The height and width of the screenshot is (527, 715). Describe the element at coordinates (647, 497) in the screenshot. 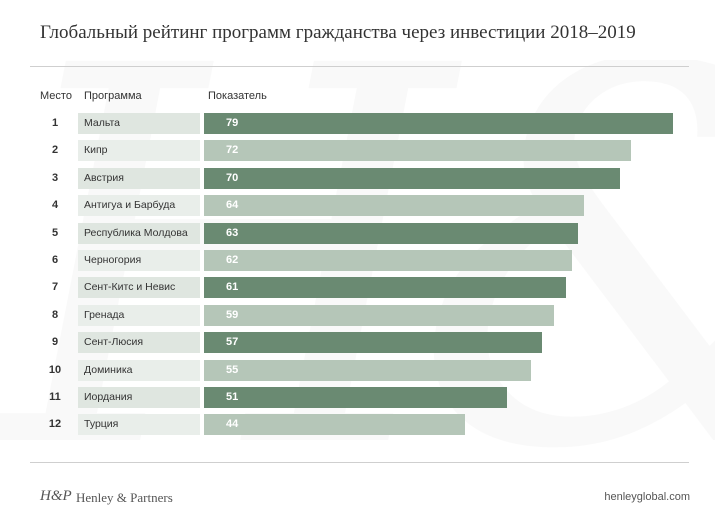

I see `website-url: henleyglobal.com` at that location.